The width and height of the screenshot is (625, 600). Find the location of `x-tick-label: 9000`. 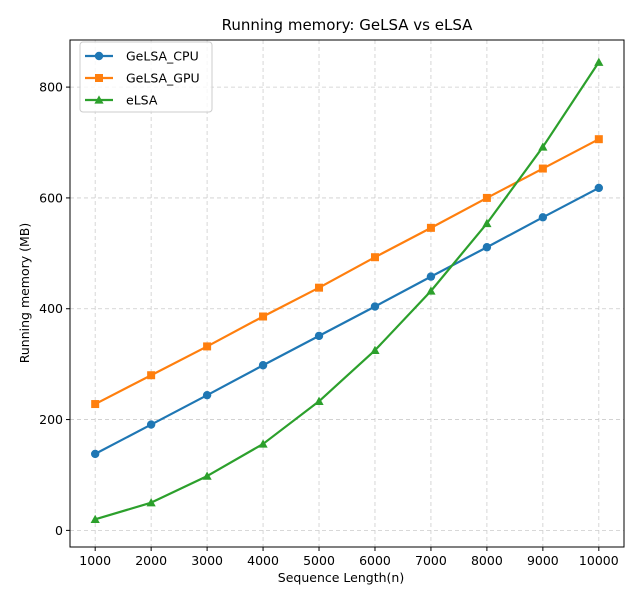

x-tick-label: 9000 is located at coordinates (543, 560).